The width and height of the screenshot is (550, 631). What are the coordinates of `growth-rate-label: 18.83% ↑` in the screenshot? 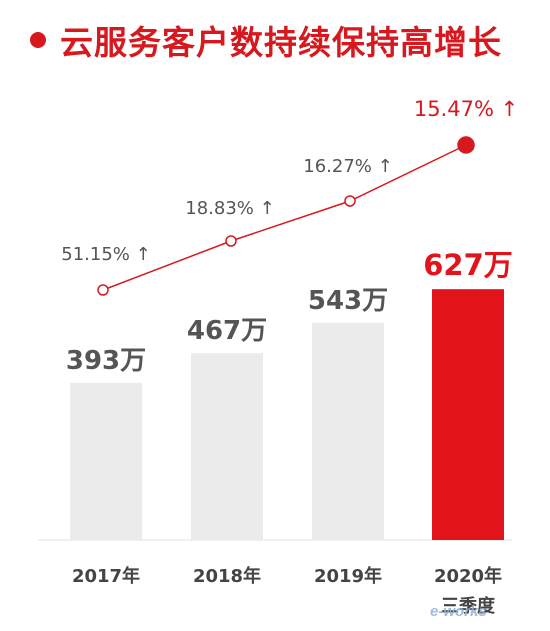 It's located at (229, 208).